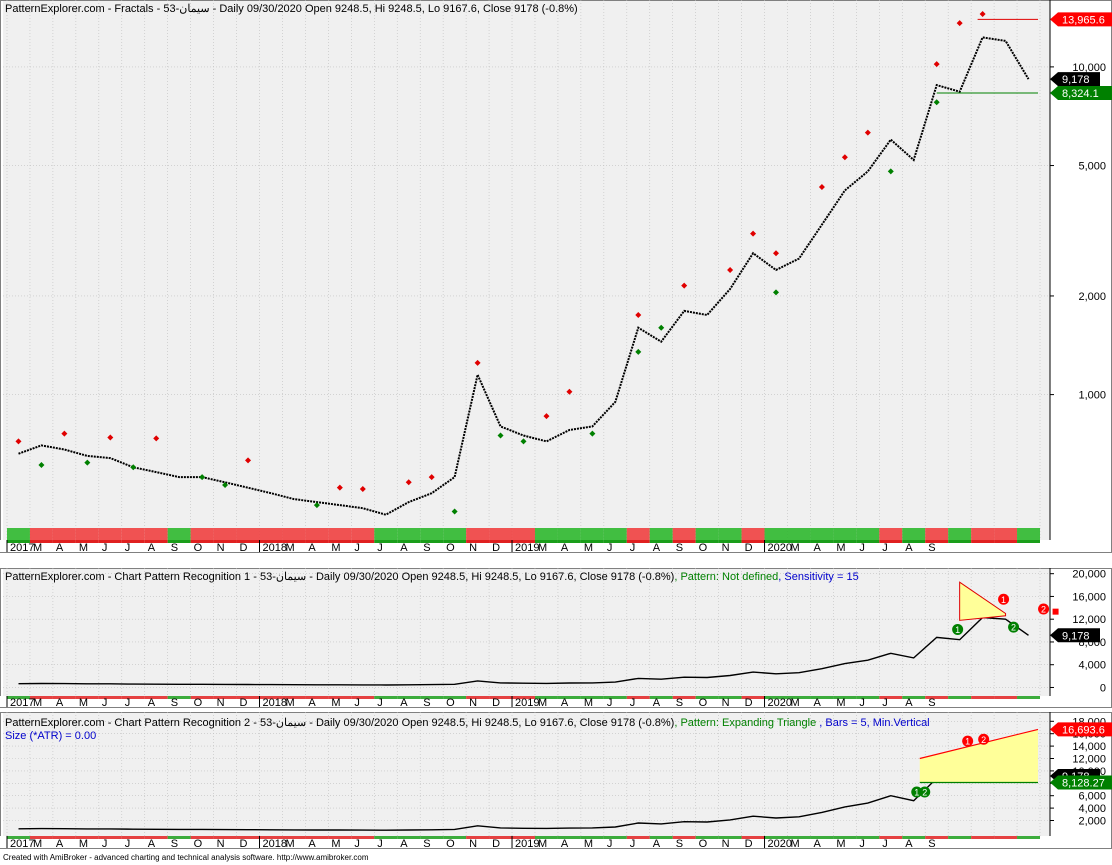  I want to click on pattern1-triangle, so click(983, 601).